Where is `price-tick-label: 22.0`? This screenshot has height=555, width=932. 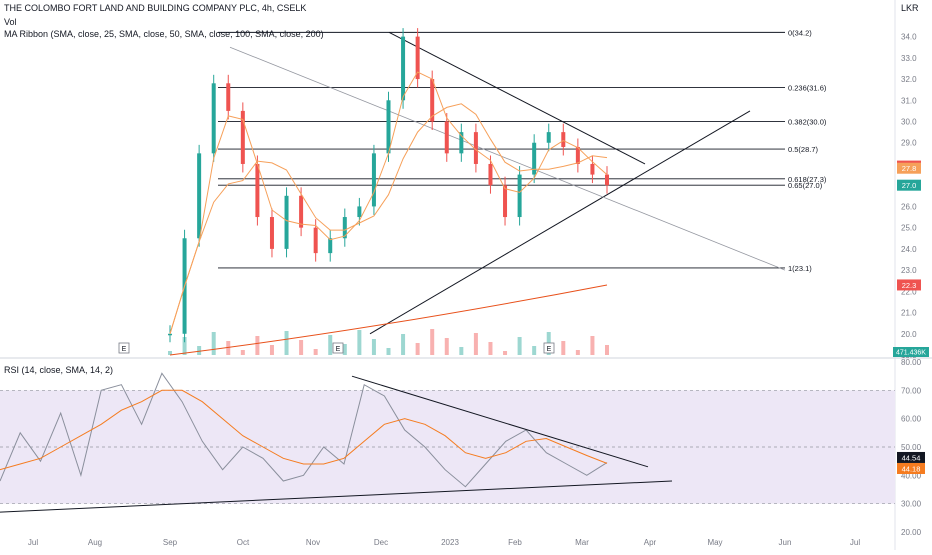
price-tick-label: 22.0 is located at coordinates (909, 291).